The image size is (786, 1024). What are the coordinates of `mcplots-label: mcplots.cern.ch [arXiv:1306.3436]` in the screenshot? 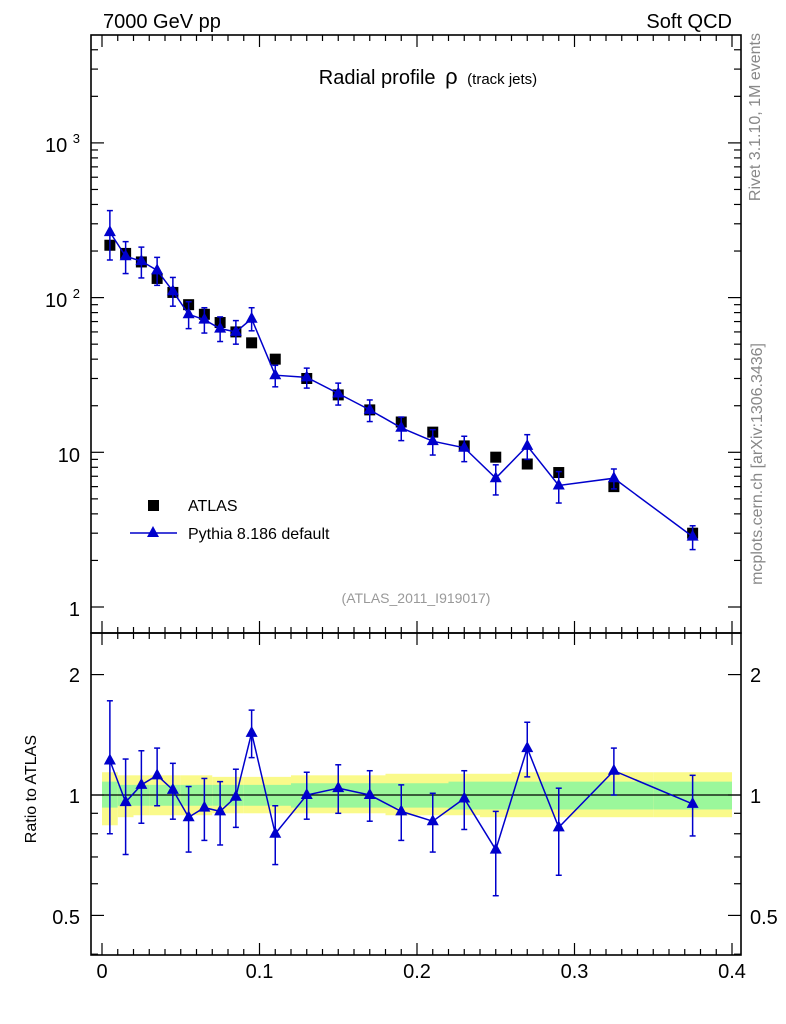 It's located at (757, 464).